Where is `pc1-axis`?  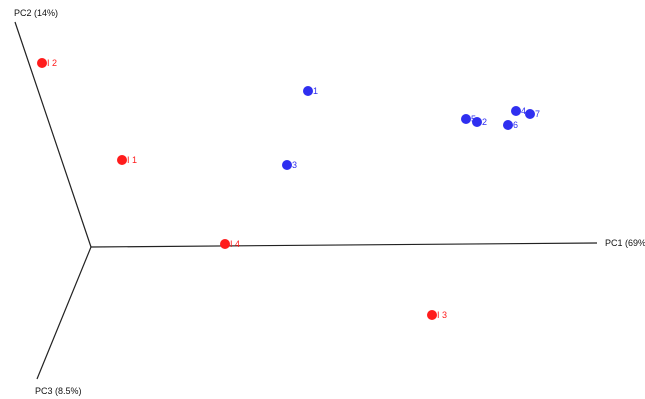 pc1-axis is located at coordinates (344, 245).